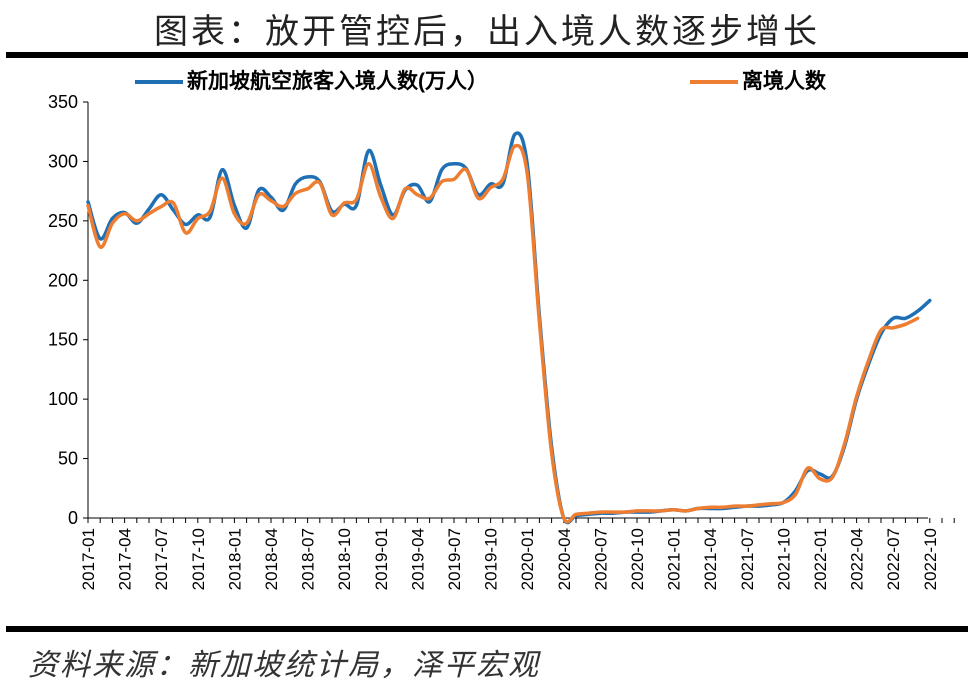  I want to click on x-tick-label: 2019-01, so click(381, 559).